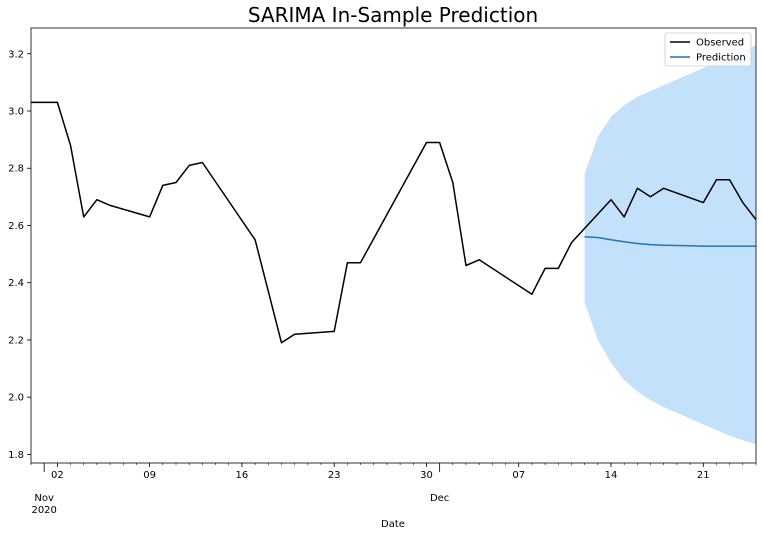  What do you see at coordinates (242, 475) in the screenshot?
I see `x-tick-label: 16` at bounding box center [242, 475].